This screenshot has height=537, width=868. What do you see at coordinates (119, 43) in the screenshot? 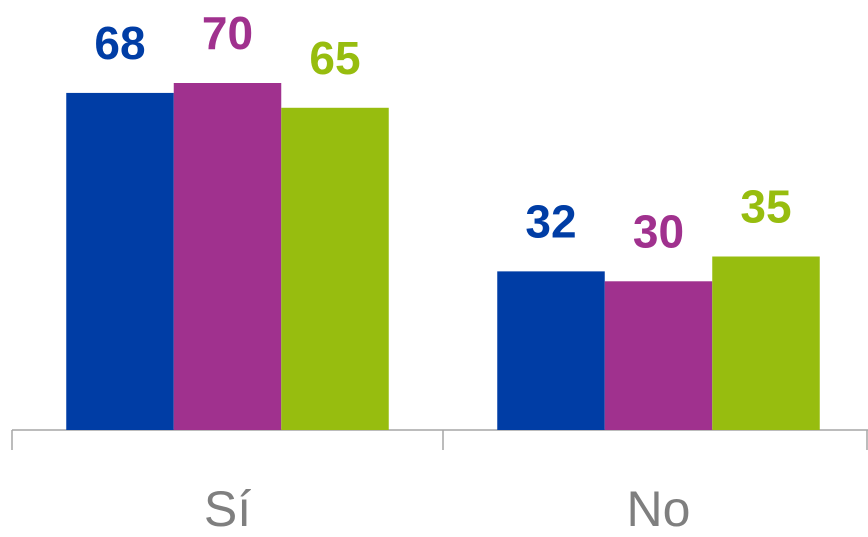
I see `data-label: 68` at bounding box center [119, 43].